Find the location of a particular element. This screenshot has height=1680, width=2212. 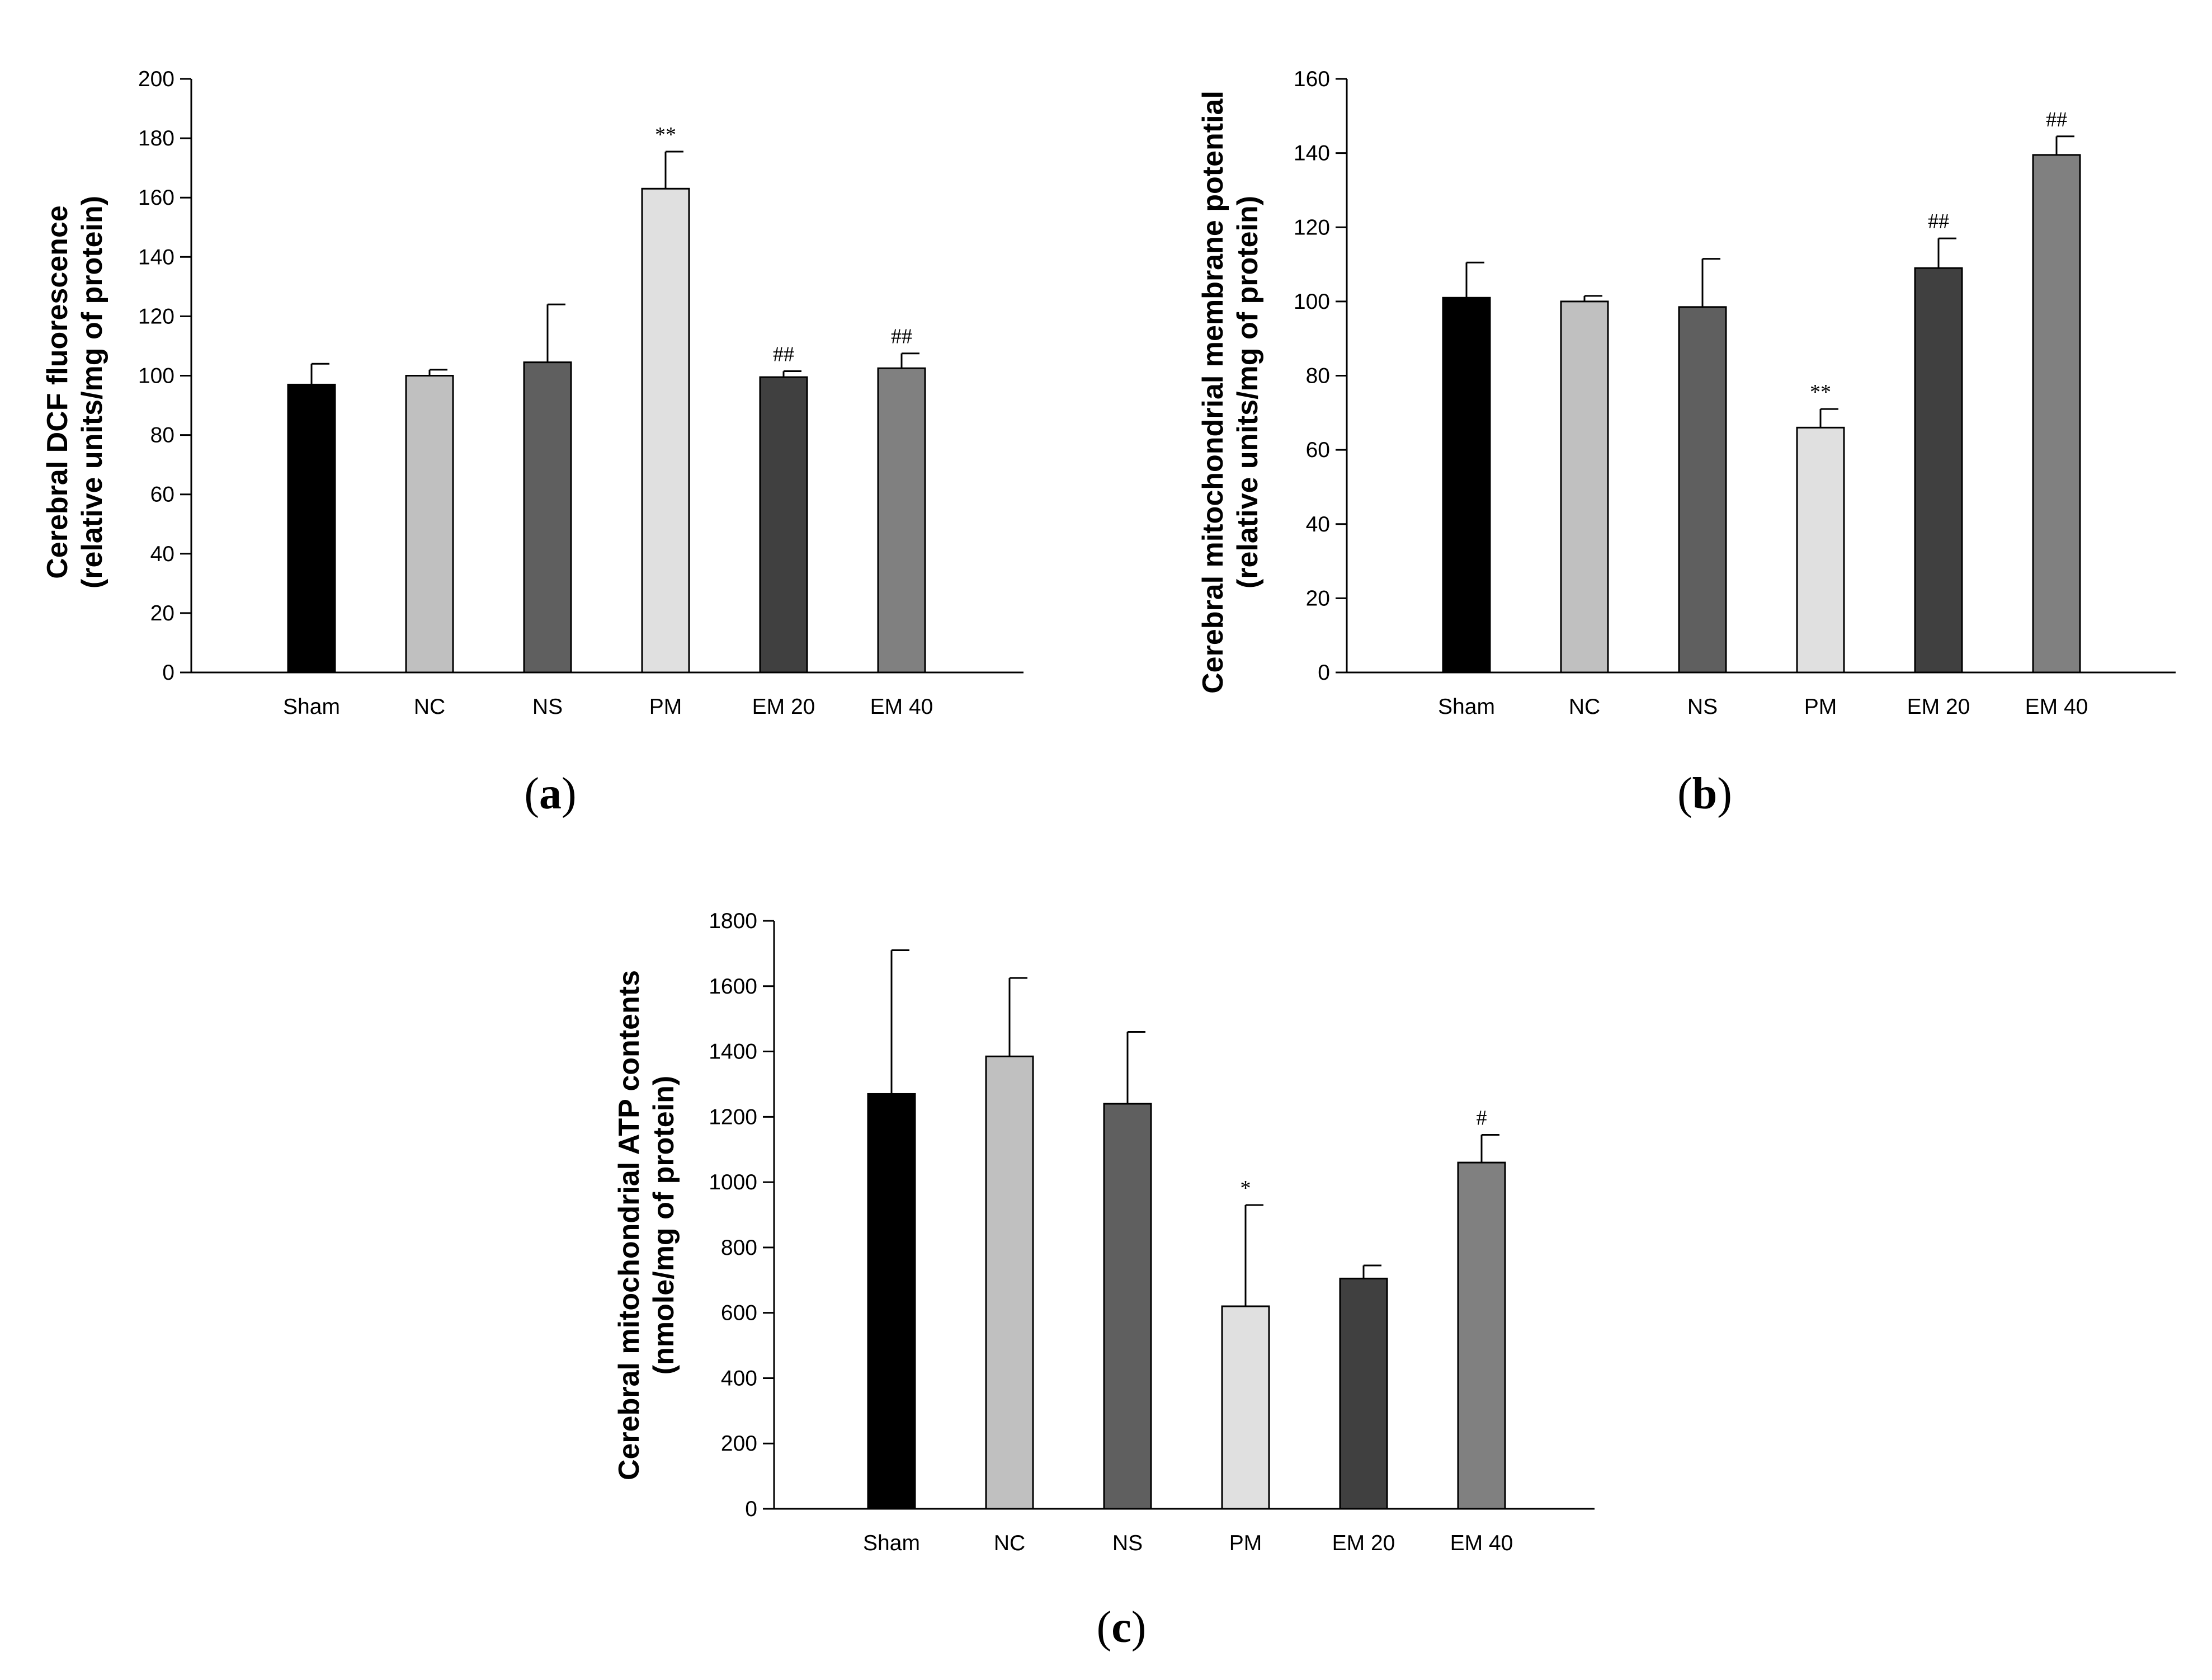

chart-a-ytick-label-9: 180 is located at coordinates (156, 138).